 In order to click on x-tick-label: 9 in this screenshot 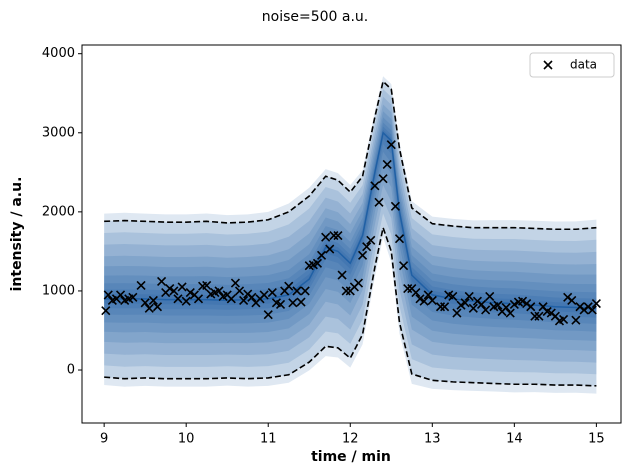, I will do `click(104, 439)`.